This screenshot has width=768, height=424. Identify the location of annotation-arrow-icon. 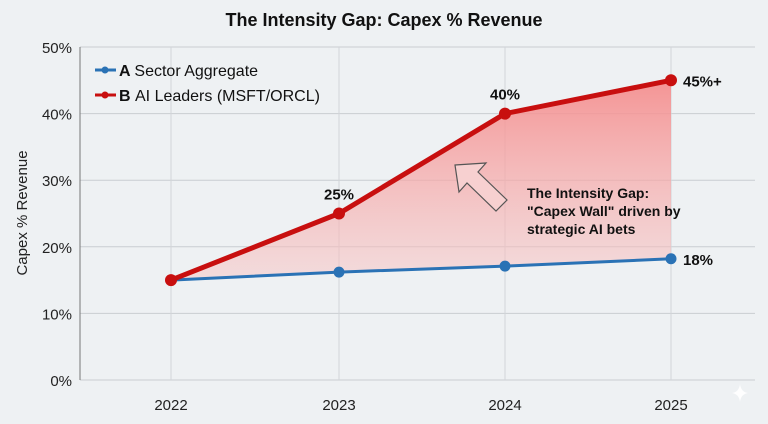
(481, 187).